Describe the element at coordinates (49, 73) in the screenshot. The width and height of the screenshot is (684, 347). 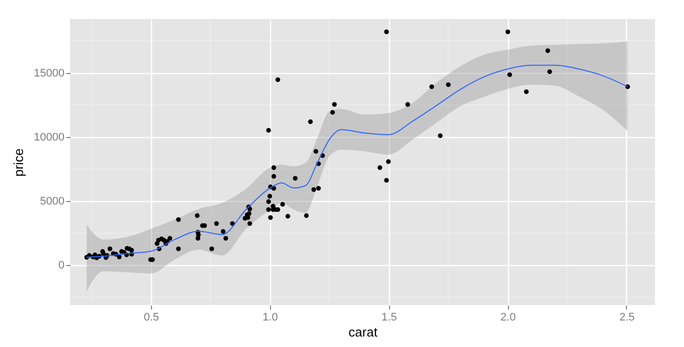
I see `y-tick-label: 15000` at that location.